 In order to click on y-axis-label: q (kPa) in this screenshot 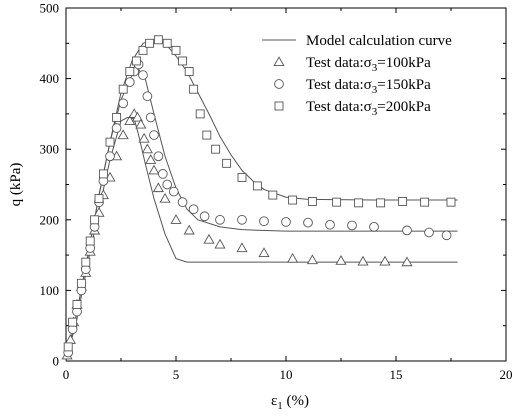, I will do `click(16, 185)`.